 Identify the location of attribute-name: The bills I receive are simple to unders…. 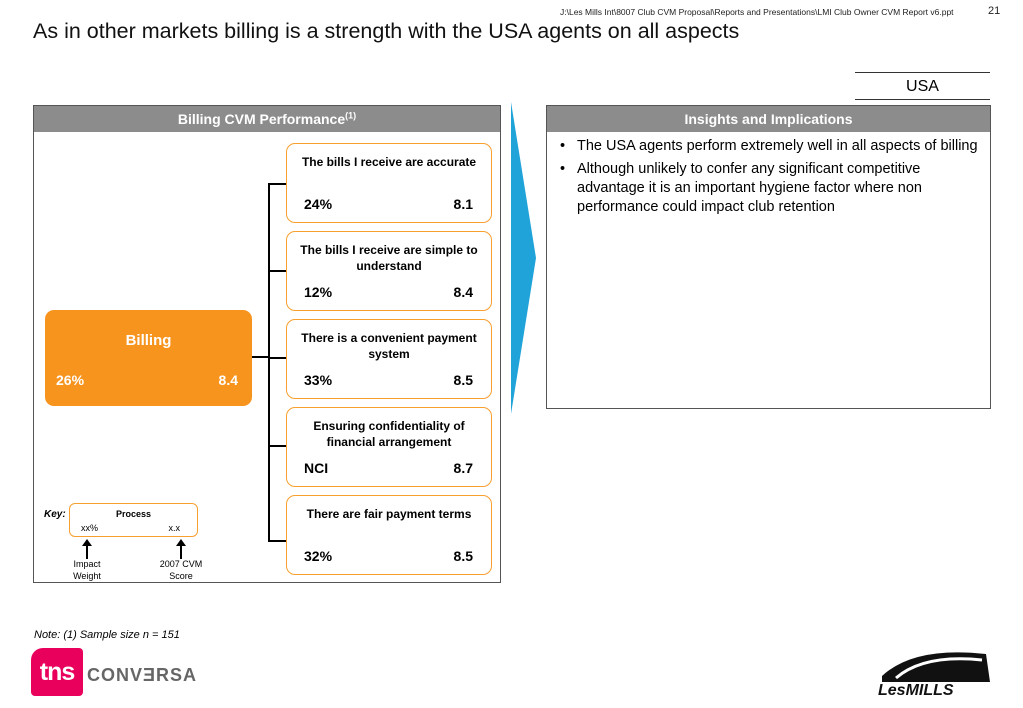
(389, 258).